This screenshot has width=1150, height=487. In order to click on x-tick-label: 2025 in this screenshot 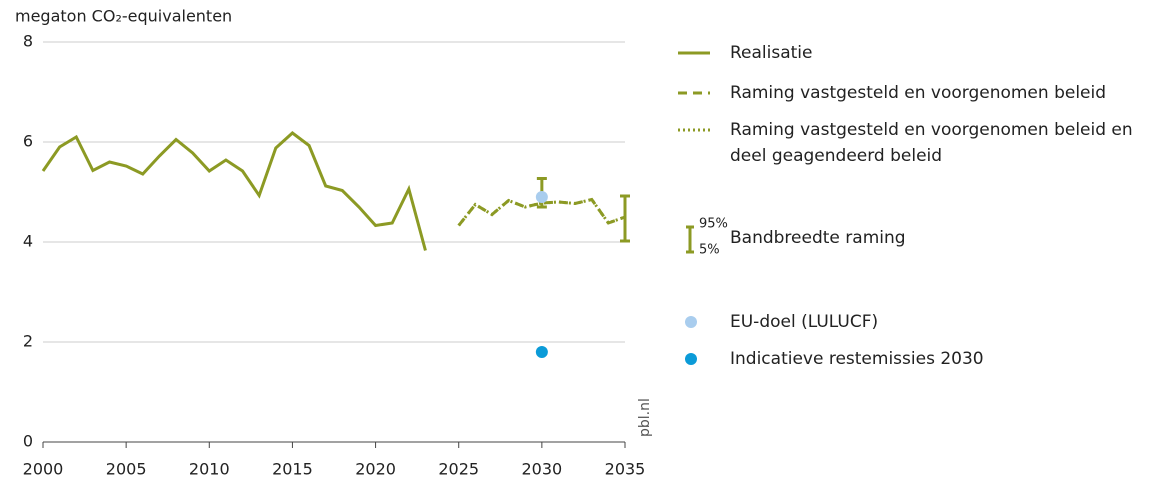, I will do `click(458, 469)`.